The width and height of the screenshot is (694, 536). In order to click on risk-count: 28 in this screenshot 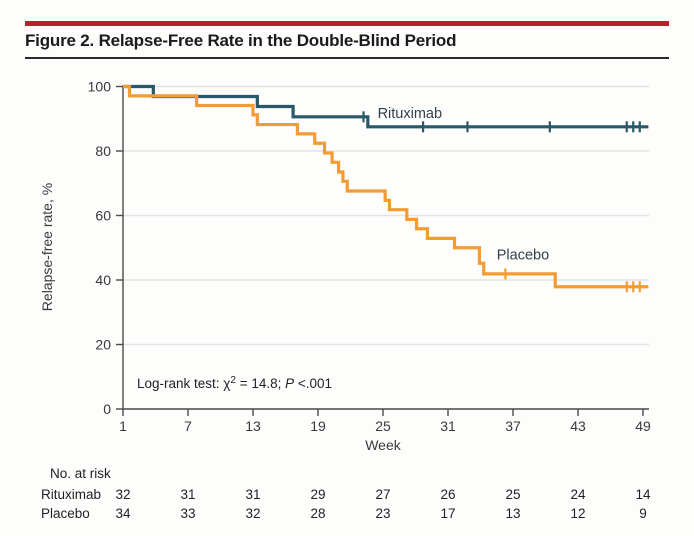, I will do `click(318, 513)`.